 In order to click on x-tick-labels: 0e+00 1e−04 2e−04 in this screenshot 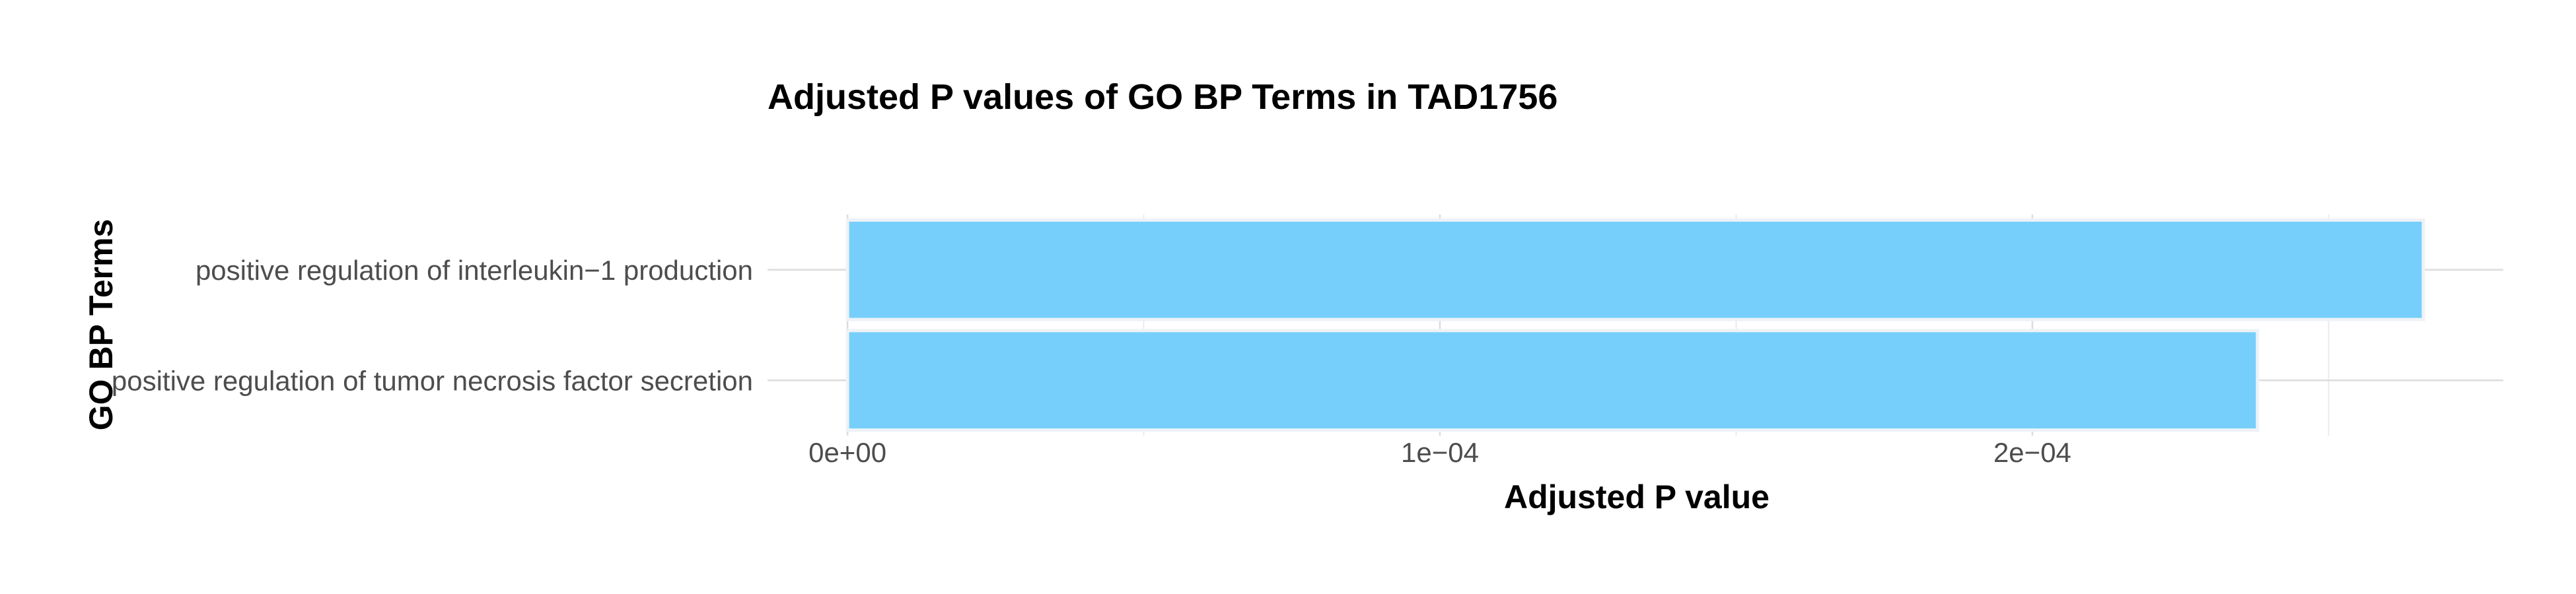, I will do `click(1439, 453)`.